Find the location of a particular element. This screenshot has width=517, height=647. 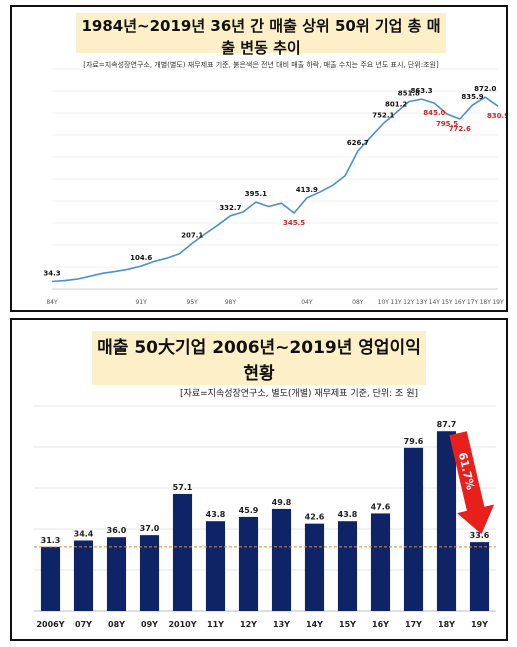

bar-value-label: 36.0 is located at coordinates (117, 530).